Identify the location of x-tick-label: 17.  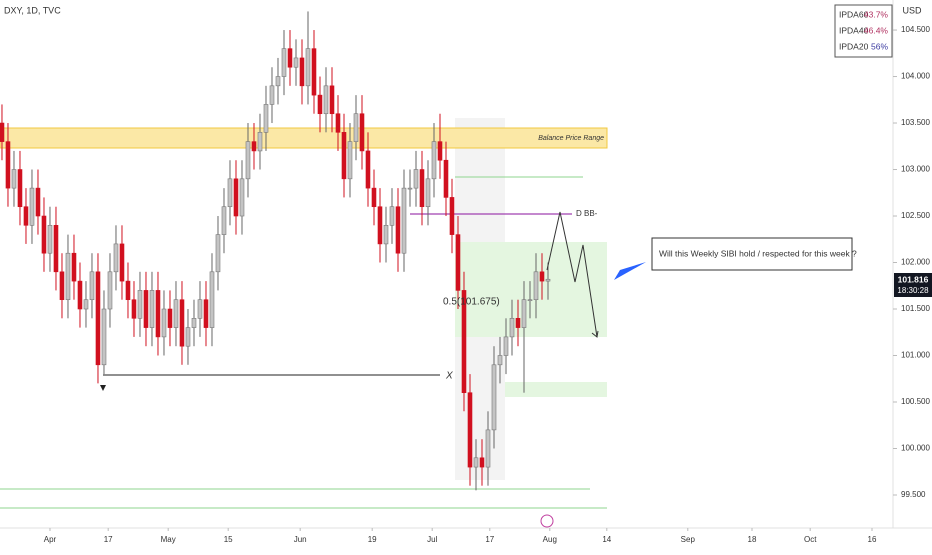
(489, 539).